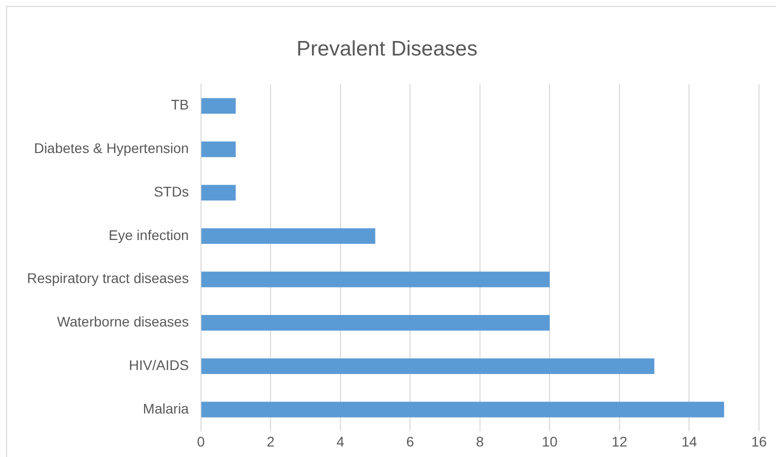 The height and width of the screenshot is (457, 776). Describe the element at coordinates (166, 408) in the screenshot. I see `y-tick-label: Malaria` at that location.